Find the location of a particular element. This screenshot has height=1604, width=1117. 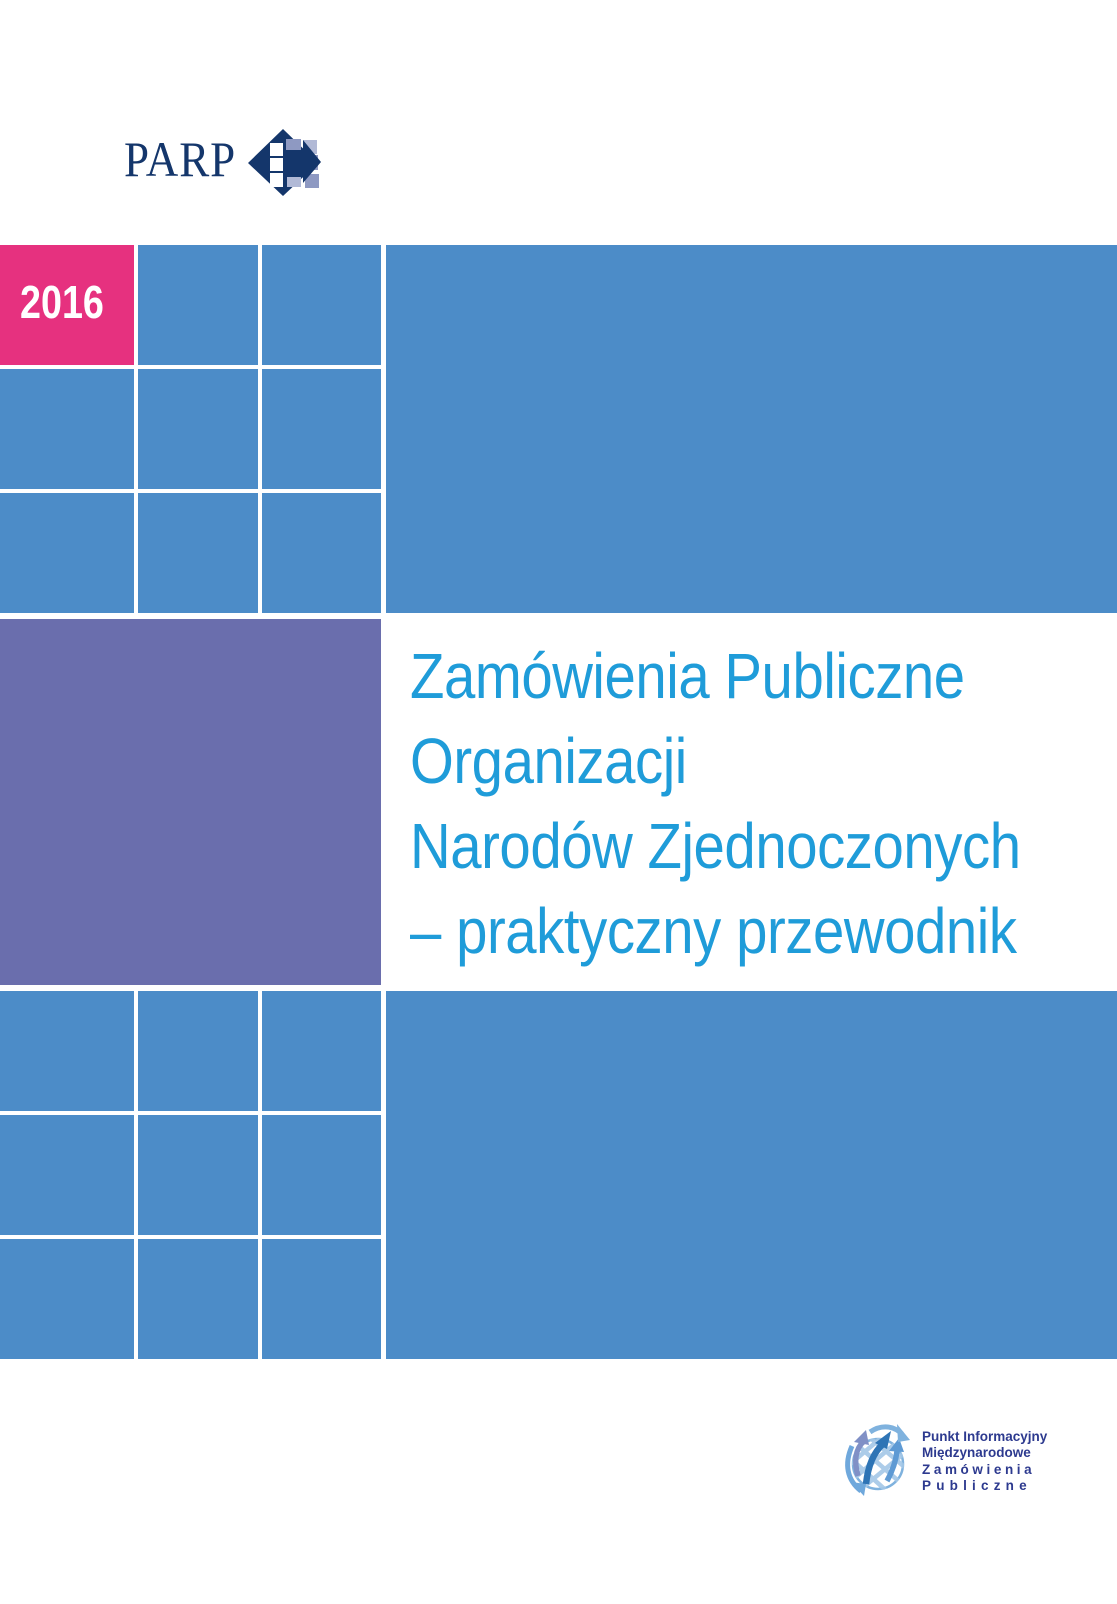

footer-logo-line: Zamówienia is located at coordinates (979, 1469).